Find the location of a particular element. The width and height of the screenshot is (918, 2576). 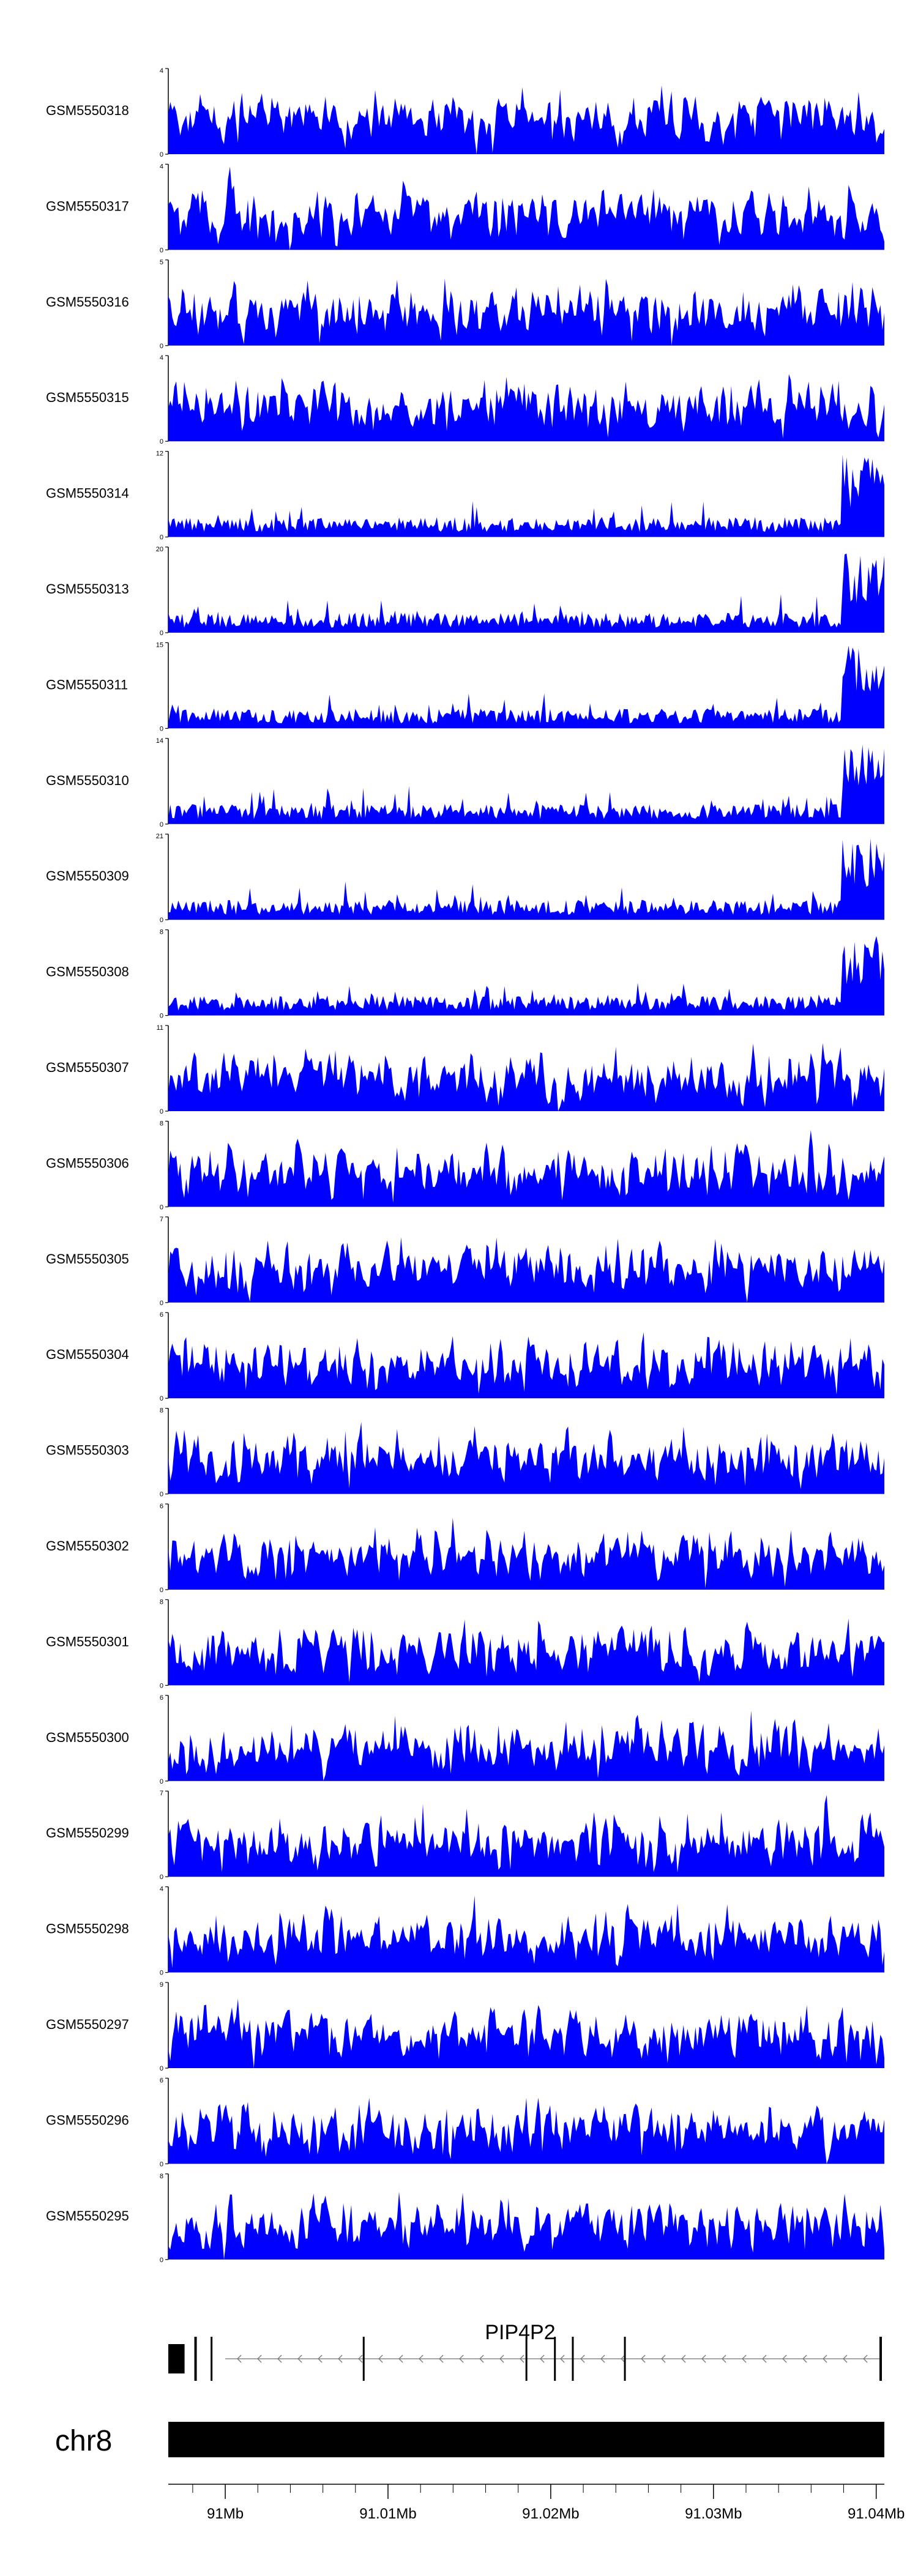

track-GSM5550300: GSM5550300 6 0 is located at coordinates (465, 1739).